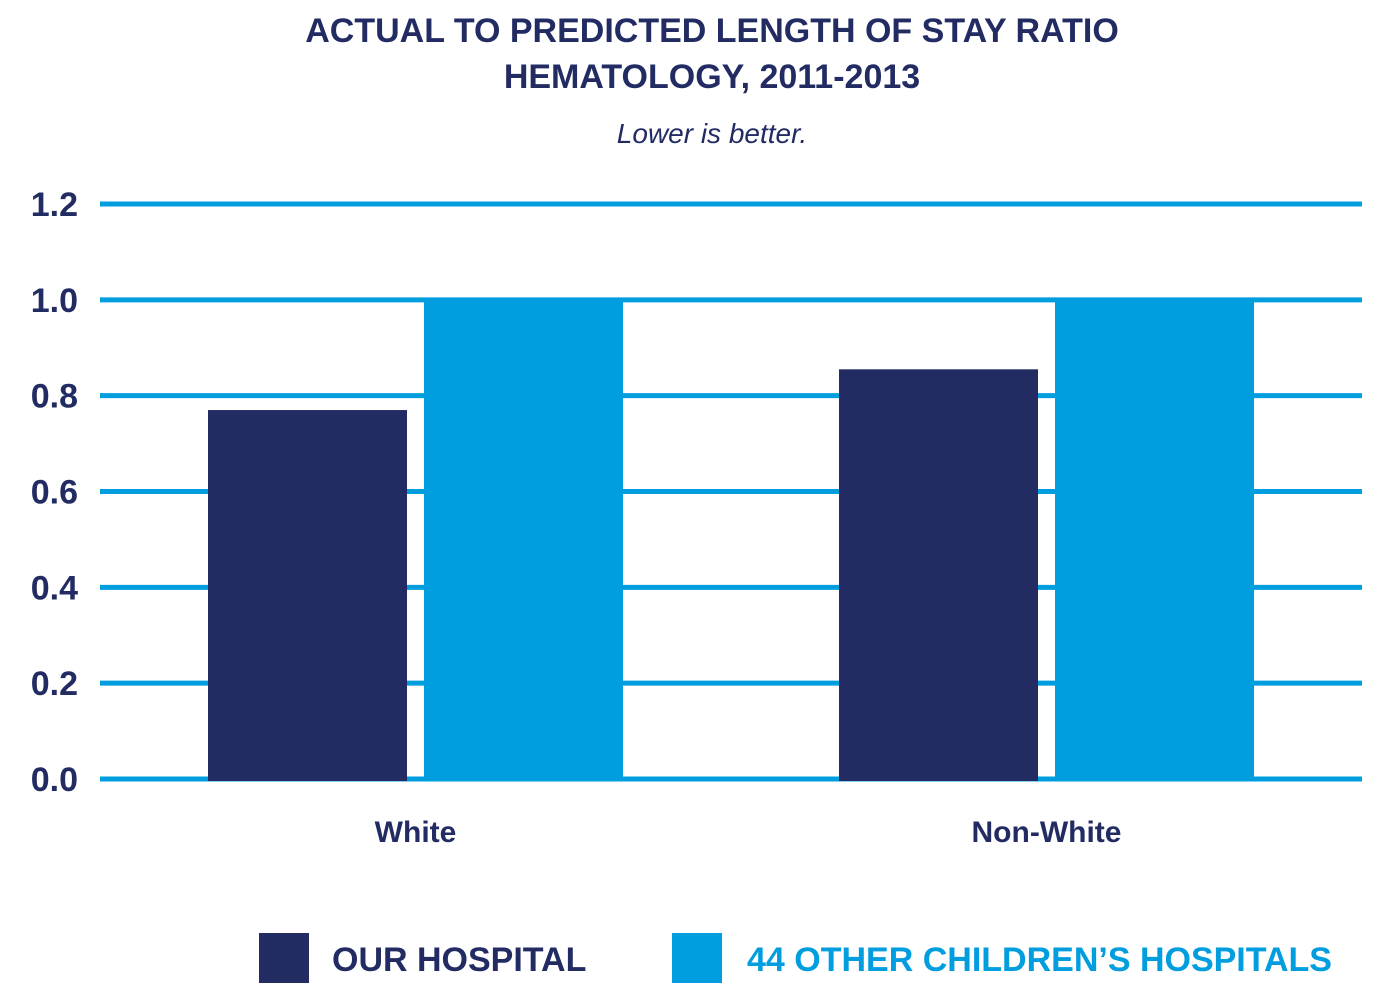 The width and height of the screenshot is (1400, 1000). I want to click on y-tick-label: 0.4, so click(54, 588).